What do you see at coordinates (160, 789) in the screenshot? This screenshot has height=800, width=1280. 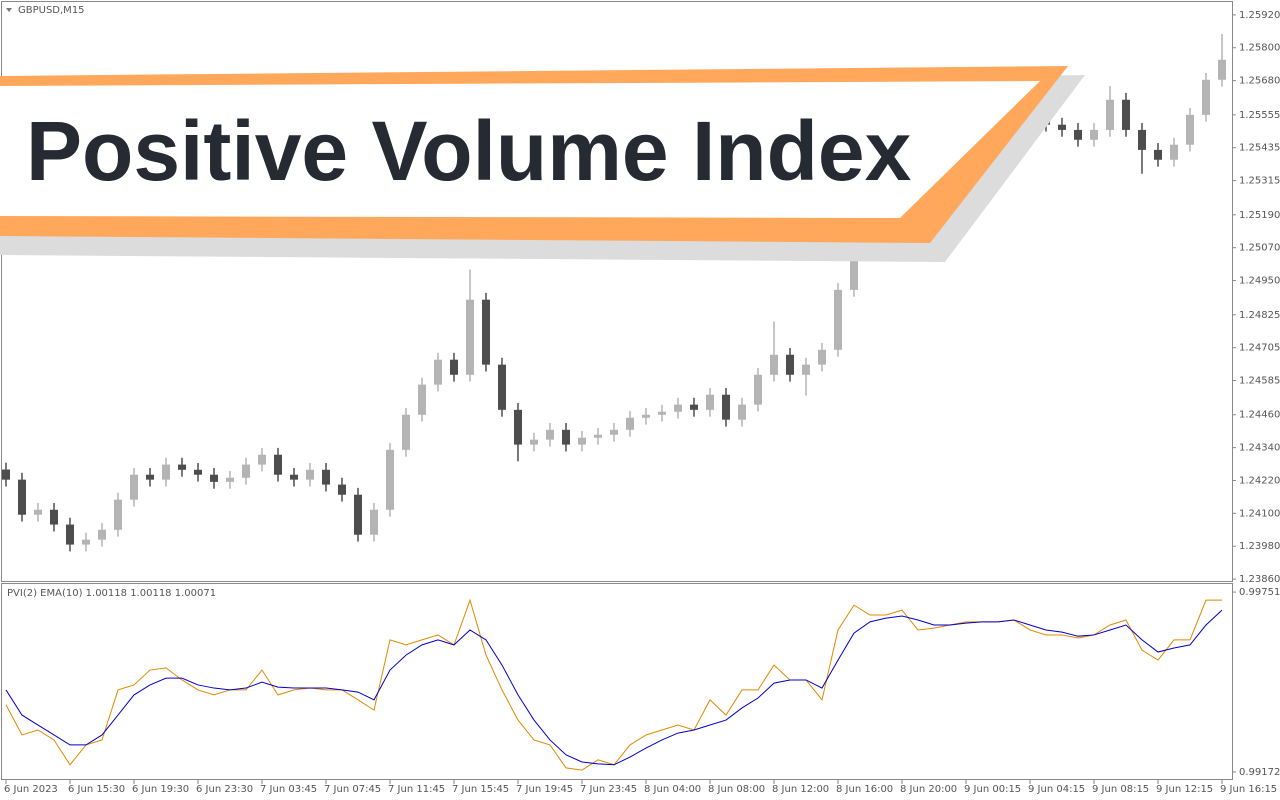 I see `x-tick-label: 6 Jun 19:30` at bounding box center [160, 789].